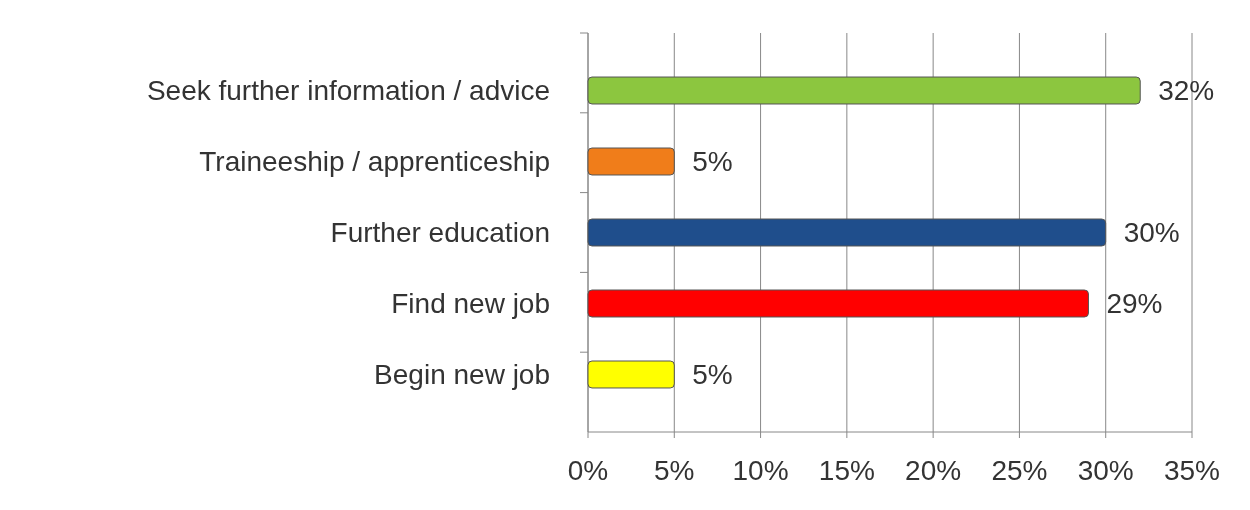 The image size is (1250, 510). Describe the element at coordinates (1105, 470) in the screenshot. I see `x-tick-label: 30%` at that location.